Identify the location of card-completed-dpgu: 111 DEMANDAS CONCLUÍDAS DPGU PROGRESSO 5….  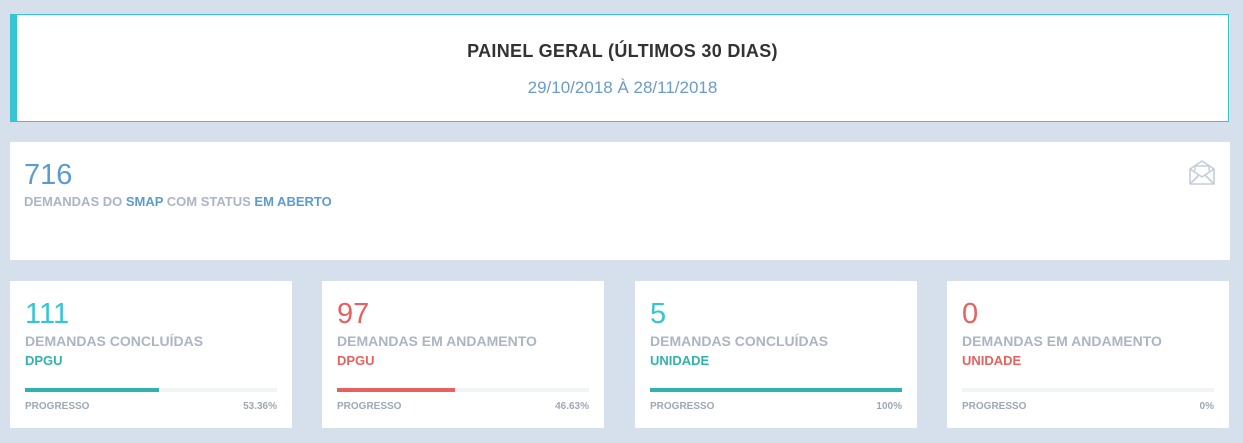
(151, 354).